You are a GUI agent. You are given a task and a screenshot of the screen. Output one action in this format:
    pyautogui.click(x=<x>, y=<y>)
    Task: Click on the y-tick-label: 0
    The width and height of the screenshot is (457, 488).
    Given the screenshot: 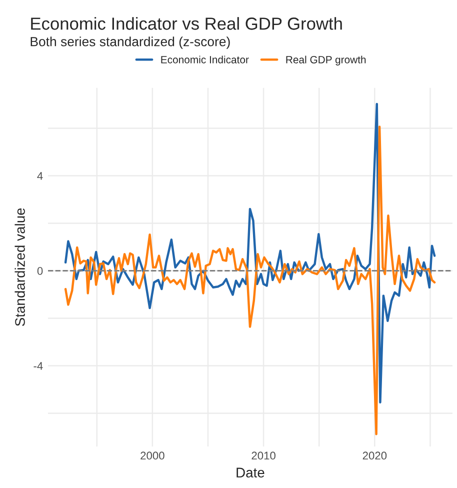 What is the action you would take?
    pyautogui.click(x=40, y=271)
    